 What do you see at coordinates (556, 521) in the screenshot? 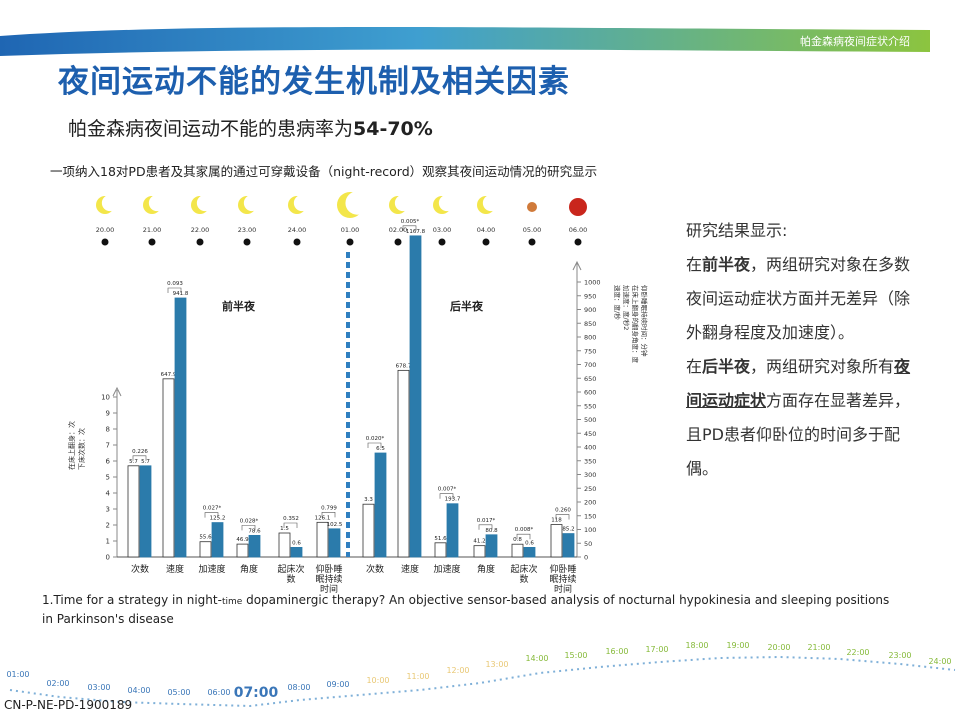
I see `value-label: 118` at bounding box center [556, 521].